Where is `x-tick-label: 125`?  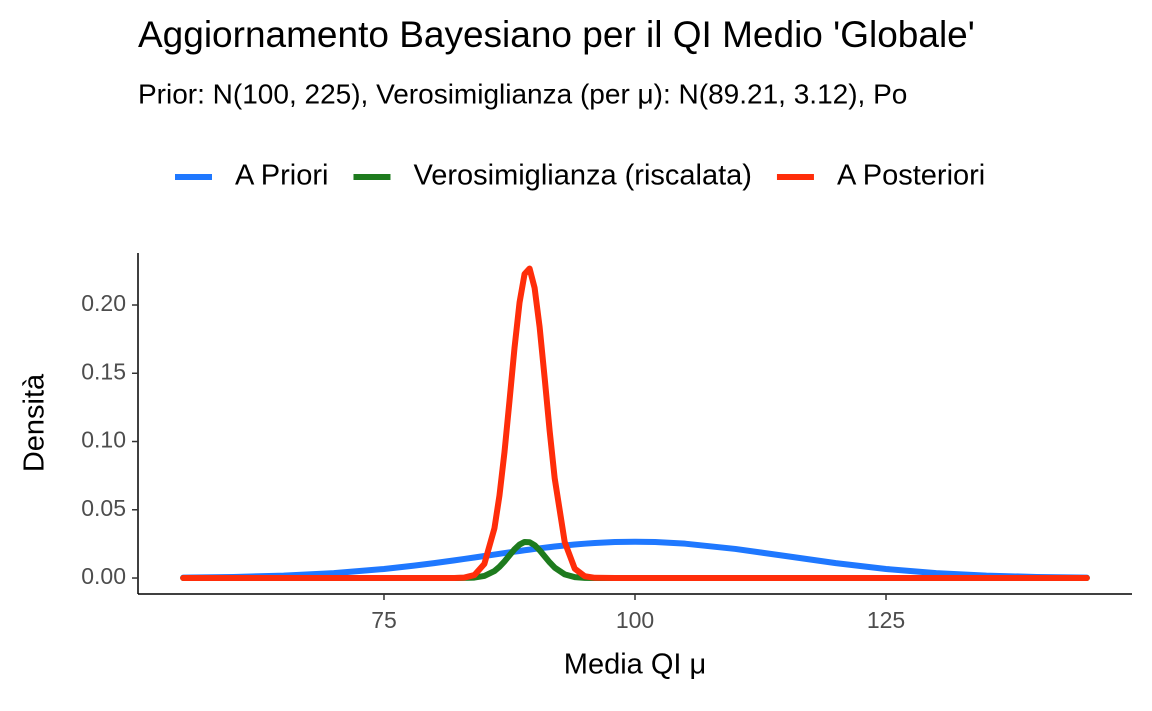 x-tick-label: 125 is located at coordinates (886, 620).